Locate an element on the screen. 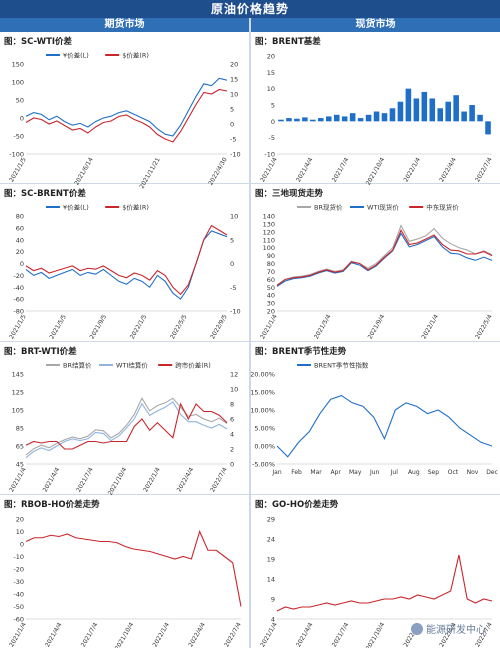  y-tick-label: 4 is located at coordinates (273, 620).